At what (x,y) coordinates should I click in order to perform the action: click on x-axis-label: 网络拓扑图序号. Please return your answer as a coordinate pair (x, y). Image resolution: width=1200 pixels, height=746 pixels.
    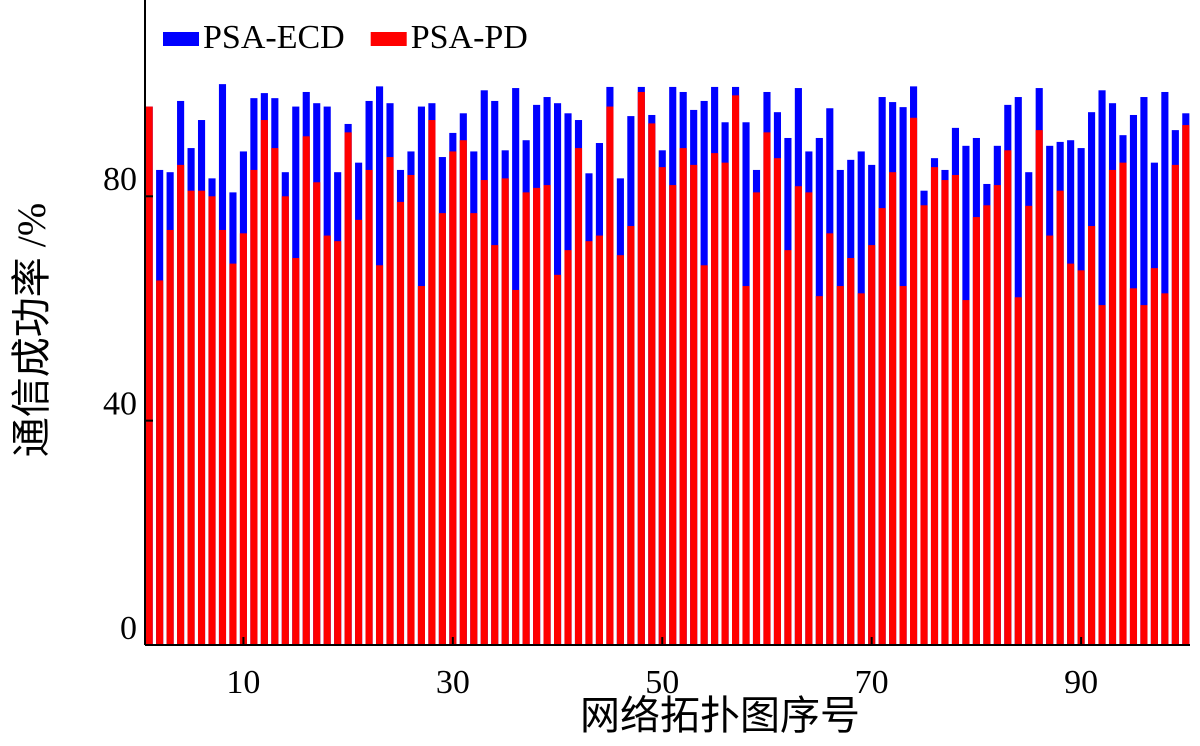
    Looking at the image, I should click on (720, 715).